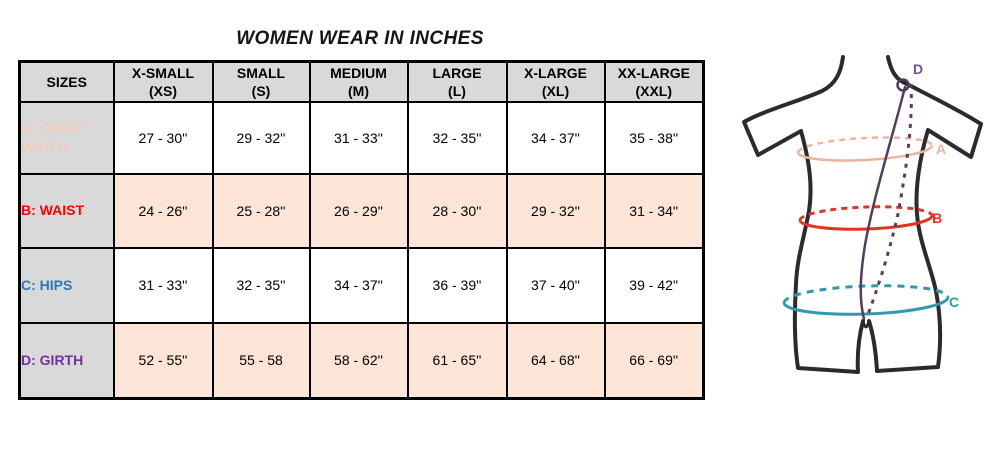  What do you see at coordinates (555, 285) in the screenshot?
I see `cell-hips-xl: 37 - 40''` at bounding box center [555, 285].